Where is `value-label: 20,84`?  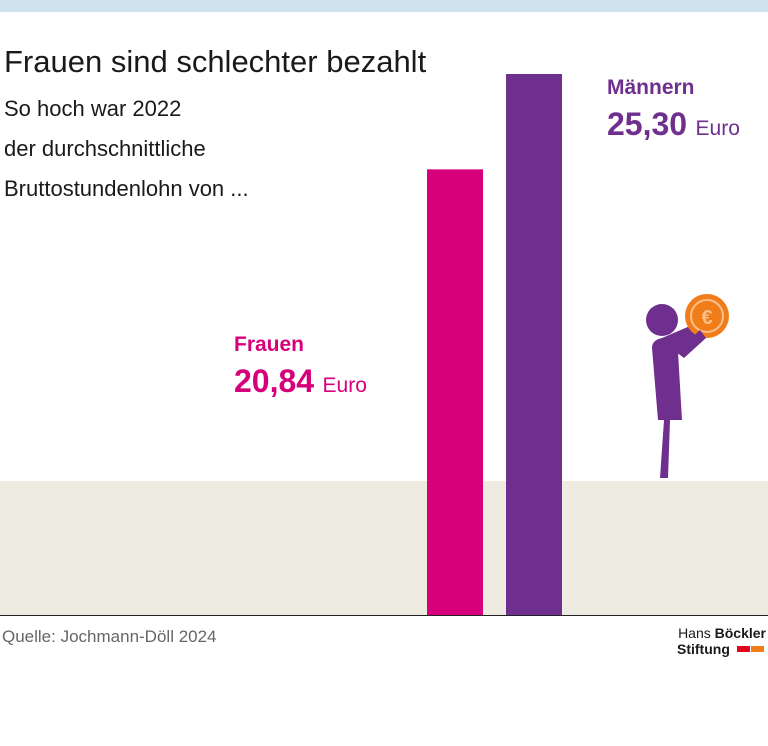 value-label: 20,84 is located at coordinates (274, 381).